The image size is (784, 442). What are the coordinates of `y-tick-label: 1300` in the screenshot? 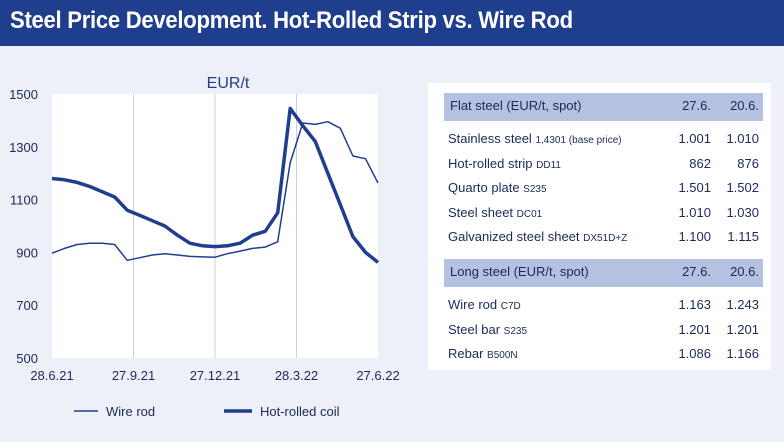 It's located at (23, 147).